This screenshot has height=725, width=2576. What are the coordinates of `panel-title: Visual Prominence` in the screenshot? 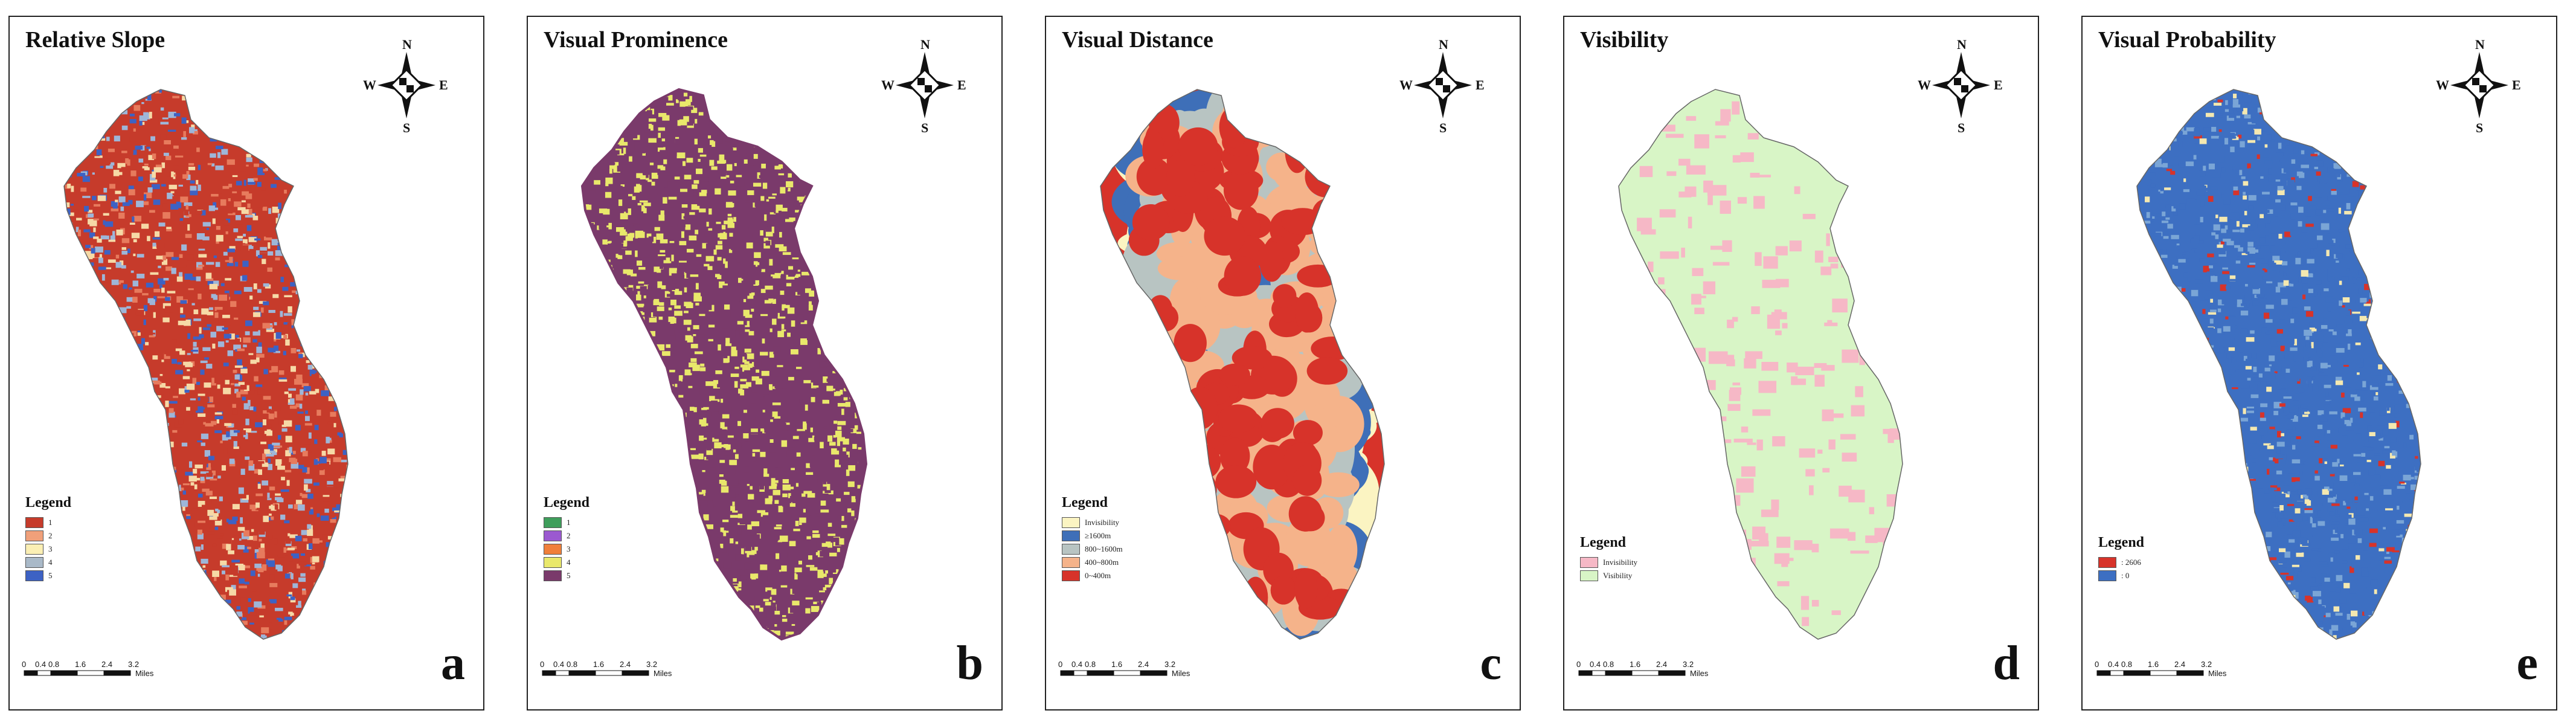 It's located at (636, 40).